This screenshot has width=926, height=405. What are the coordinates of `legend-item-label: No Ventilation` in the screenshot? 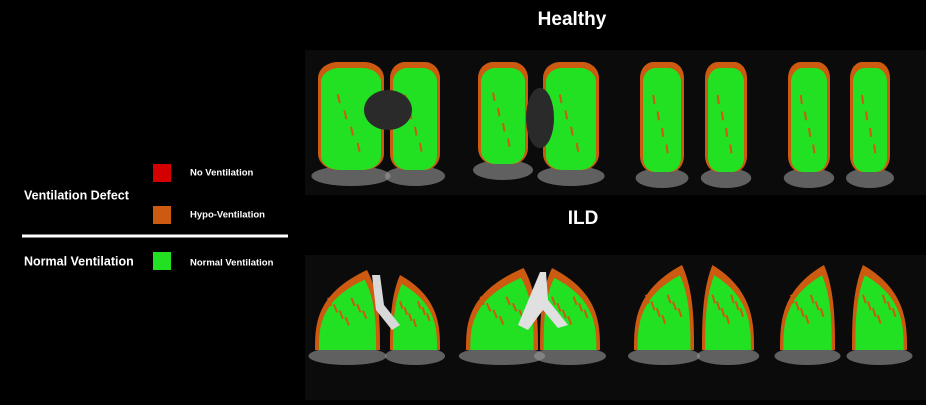 It's located at (222, 173).